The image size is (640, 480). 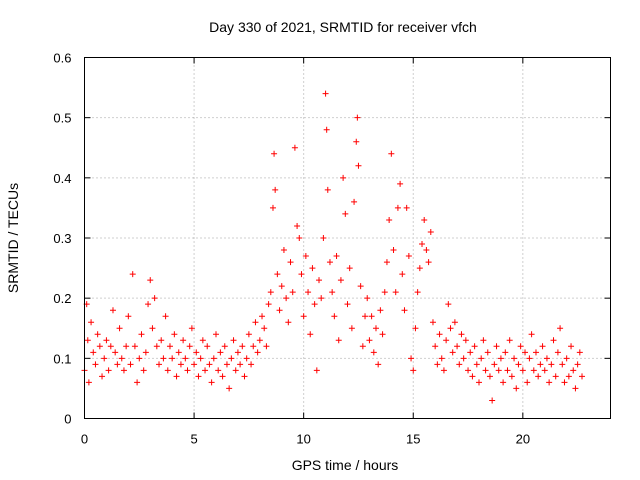 What do you see at coordinates (62, 178) in the screenshot?
I see `y-tick-label: 0.4` at bounding box center [62, 178].